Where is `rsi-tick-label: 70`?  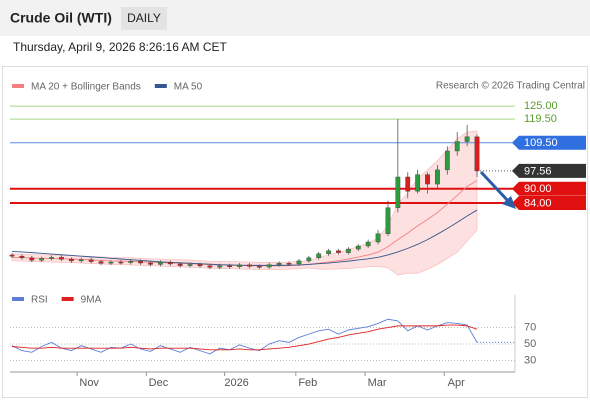 rsi-tick-label: 70 is located at coordinates (530, 327).